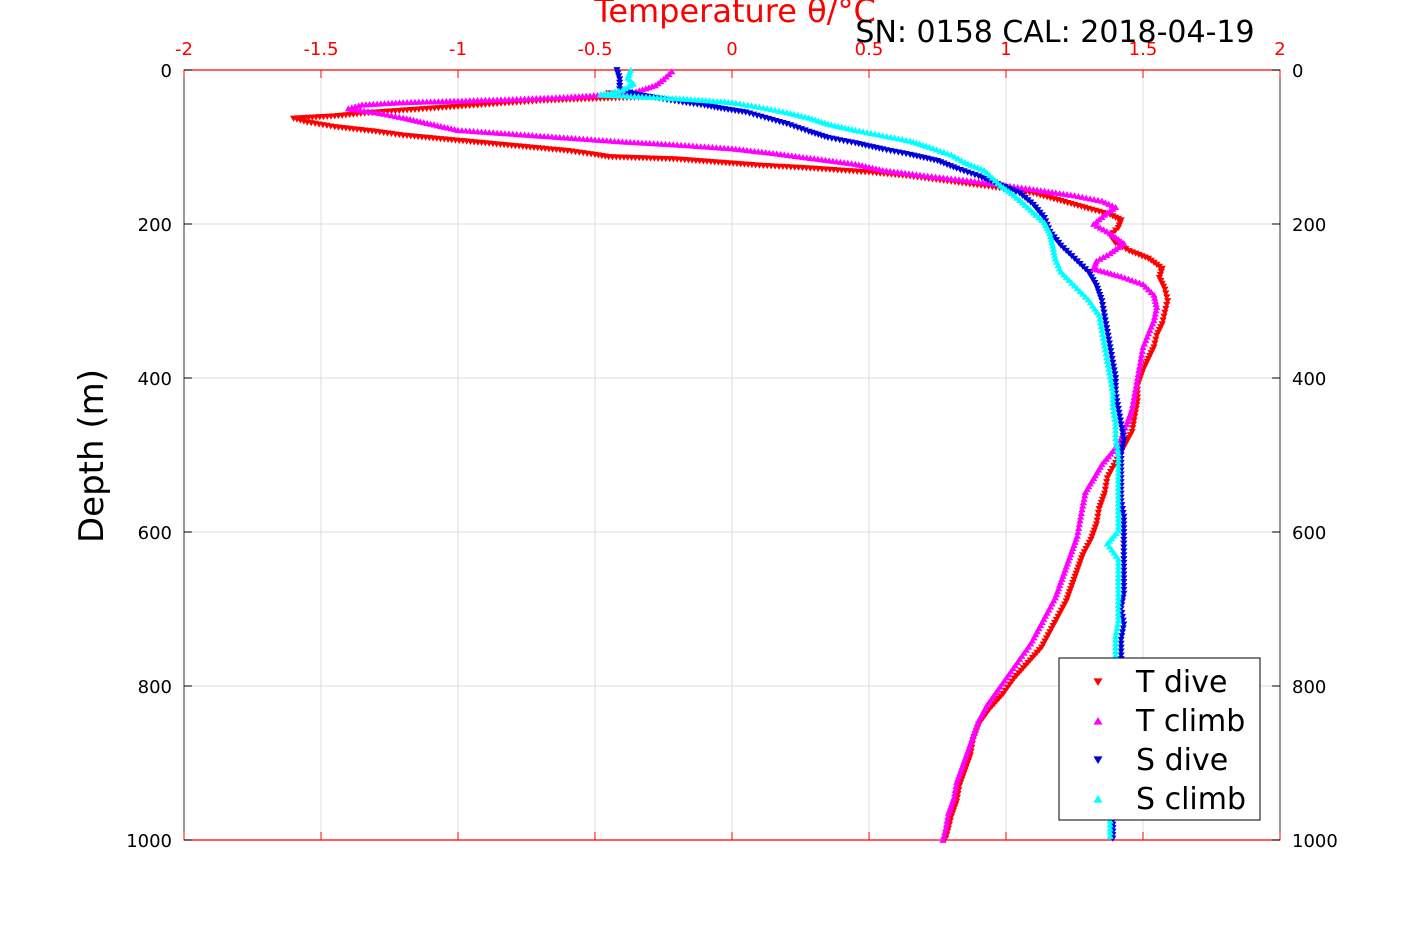  What do you see at coordinates (1190, 721) in the screenshot?
I see `legend-label: T climb` at bounding box center [1190, 721].